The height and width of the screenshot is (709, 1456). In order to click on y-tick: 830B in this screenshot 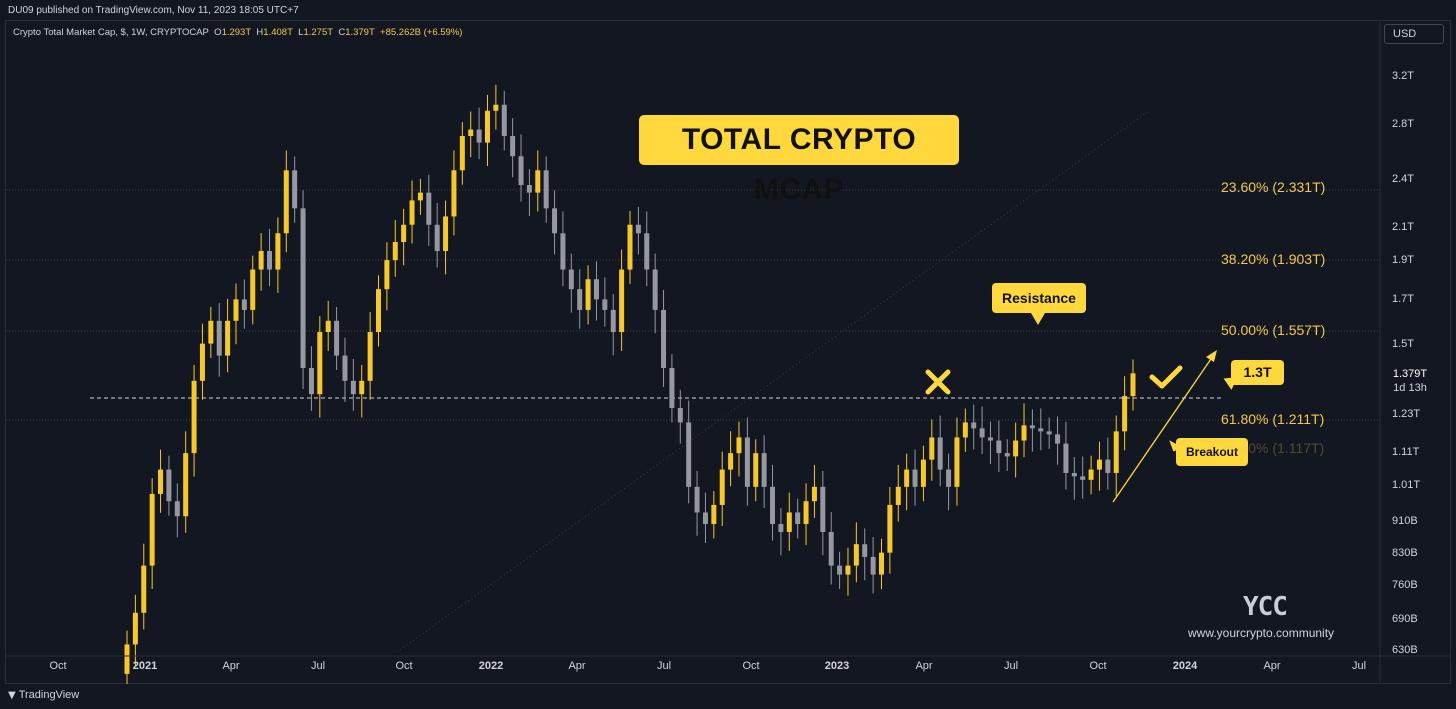, I will do `click(1405, 553)`.